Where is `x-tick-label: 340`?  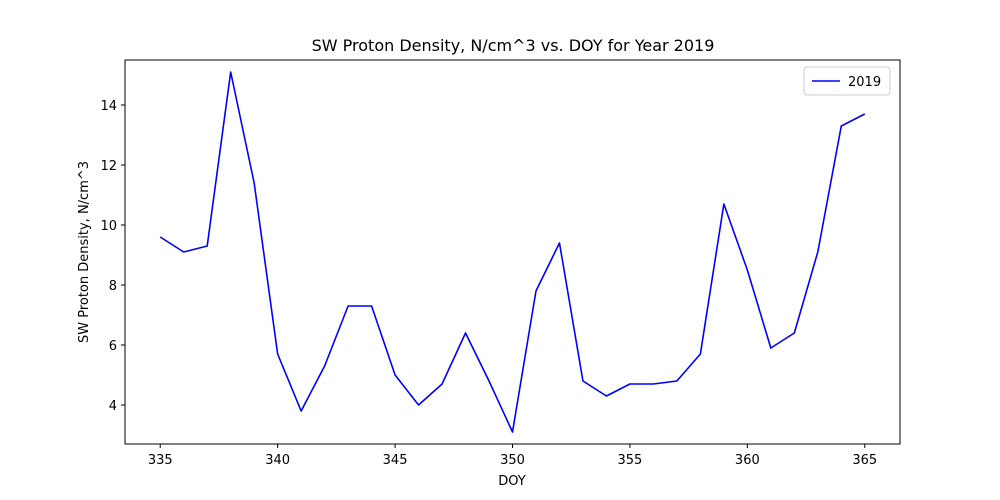 x-tick-label: 340 is located at coordinates (277, 460).